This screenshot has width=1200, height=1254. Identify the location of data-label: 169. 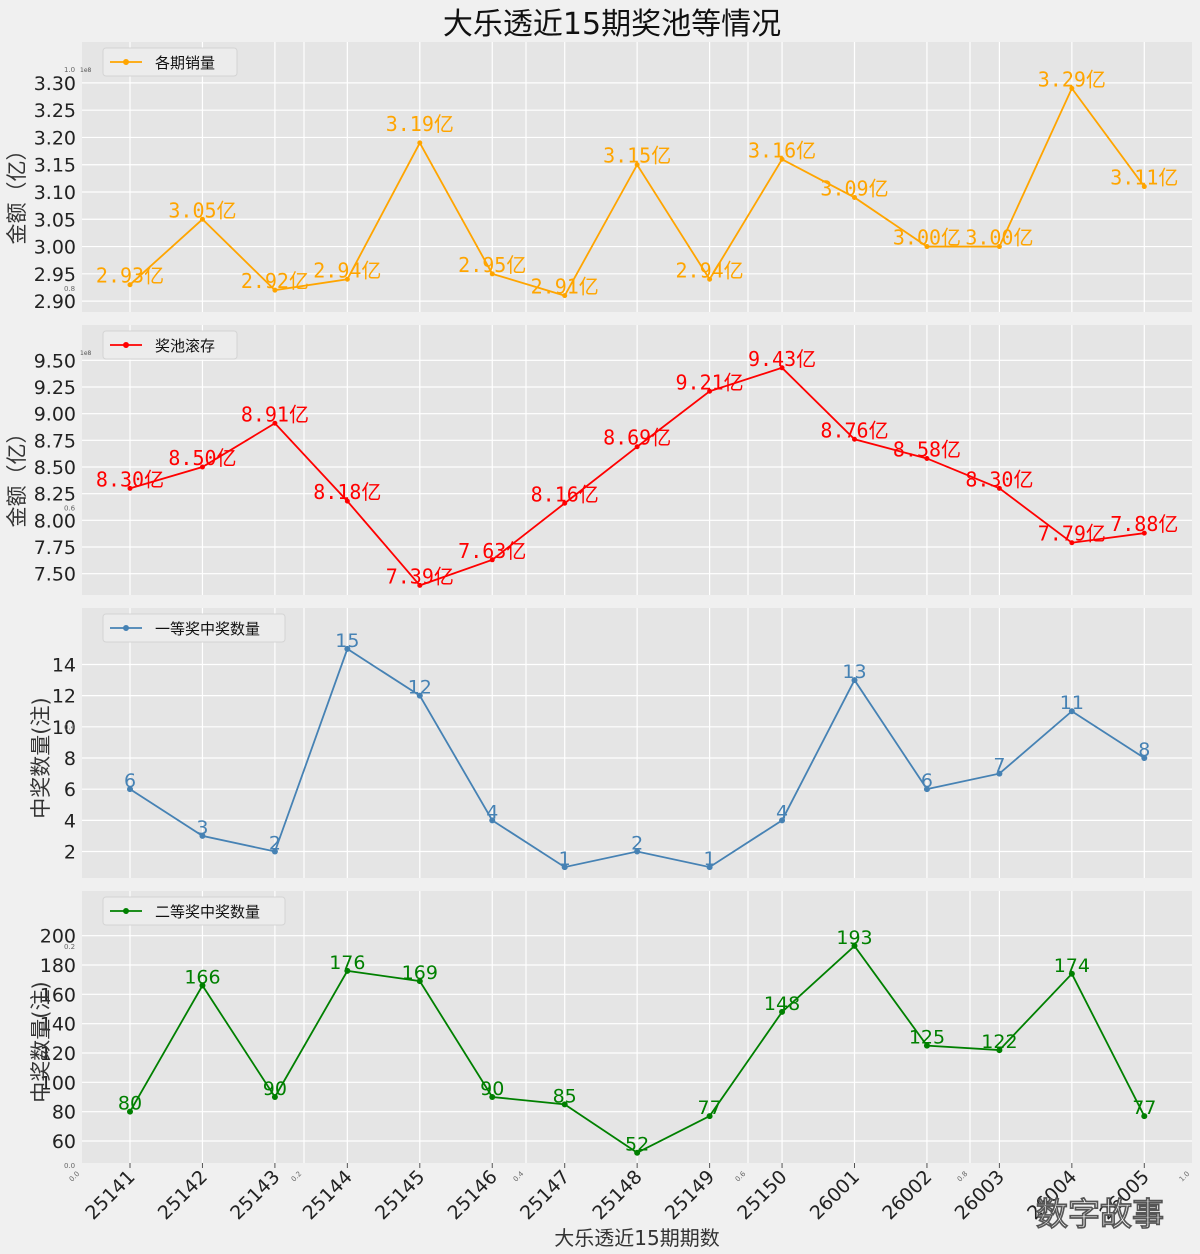
(420, 973).